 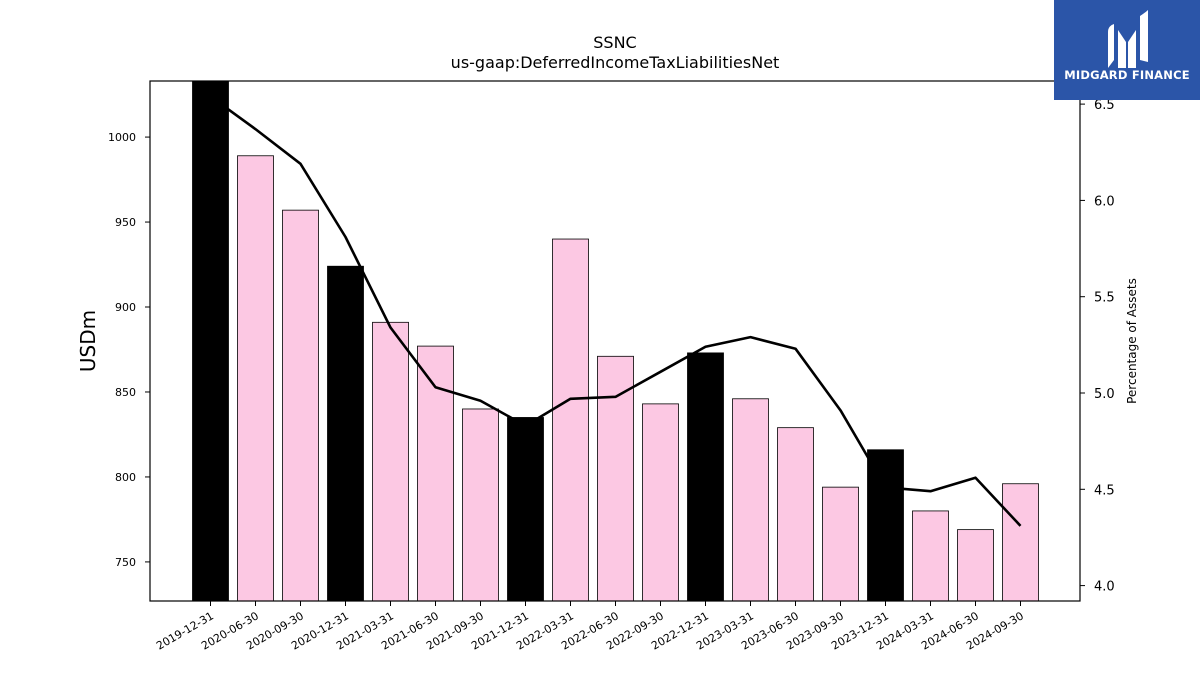 I want to click on y-tick-label: 800, so click(x=125, y=477).